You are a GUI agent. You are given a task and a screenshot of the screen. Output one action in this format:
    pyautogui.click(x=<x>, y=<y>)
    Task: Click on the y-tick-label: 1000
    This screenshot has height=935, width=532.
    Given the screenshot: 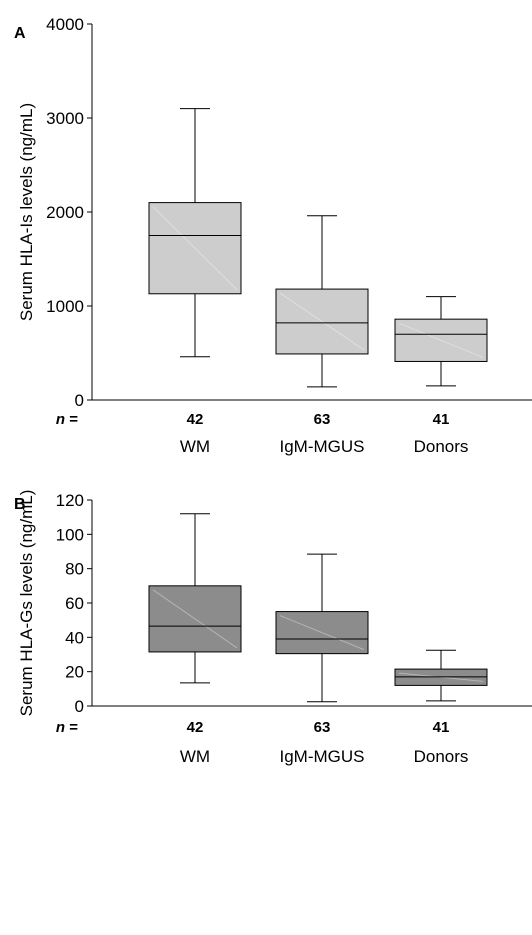 What is the action you would take?
    pyautogui.click(x=65, y=306)
    